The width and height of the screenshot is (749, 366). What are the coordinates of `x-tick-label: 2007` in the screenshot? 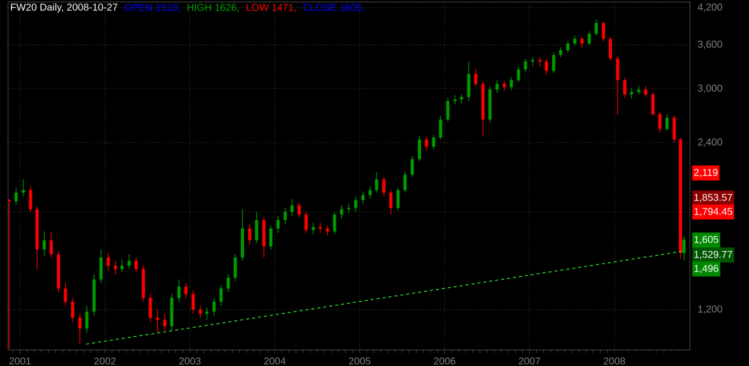 It's located at (529, 361).